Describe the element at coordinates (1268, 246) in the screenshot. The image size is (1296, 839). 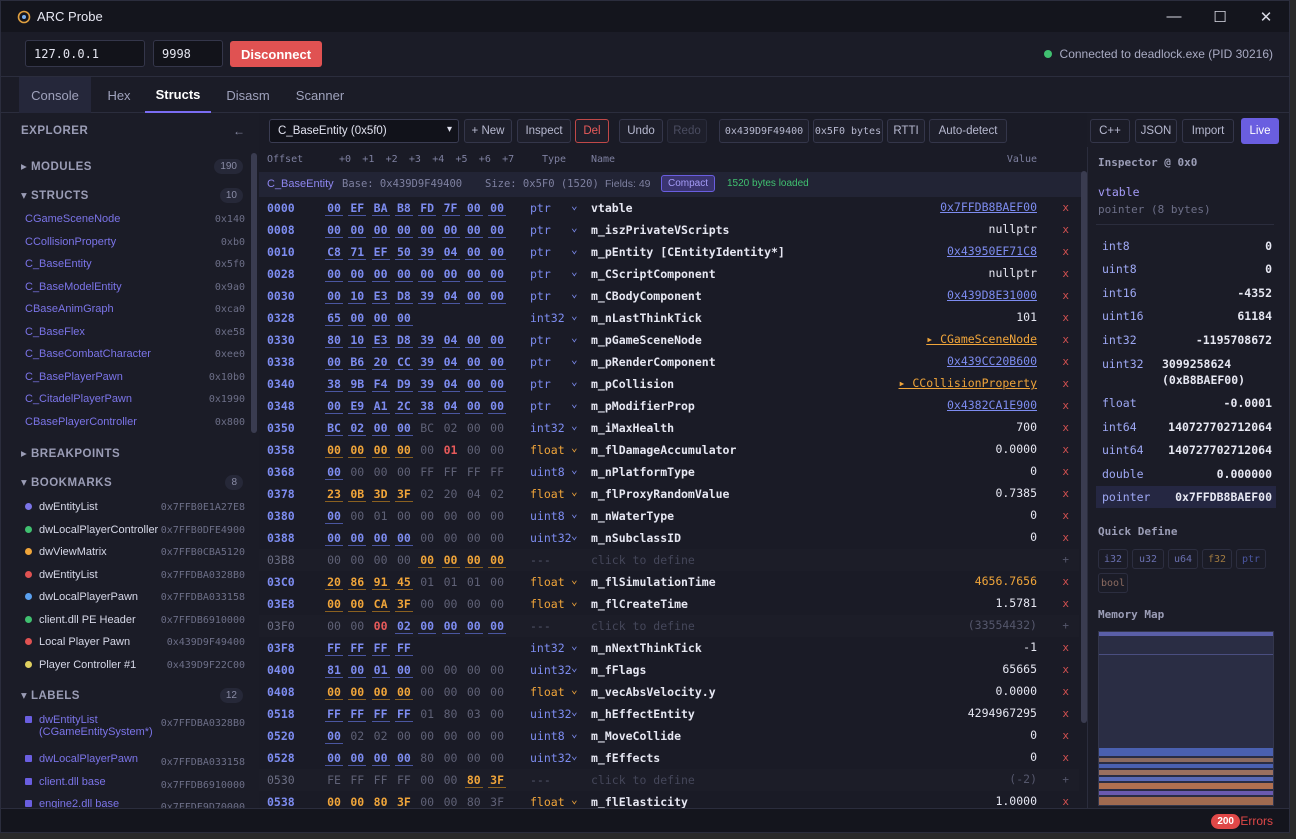
I see `inspector-value: 0` at that location.